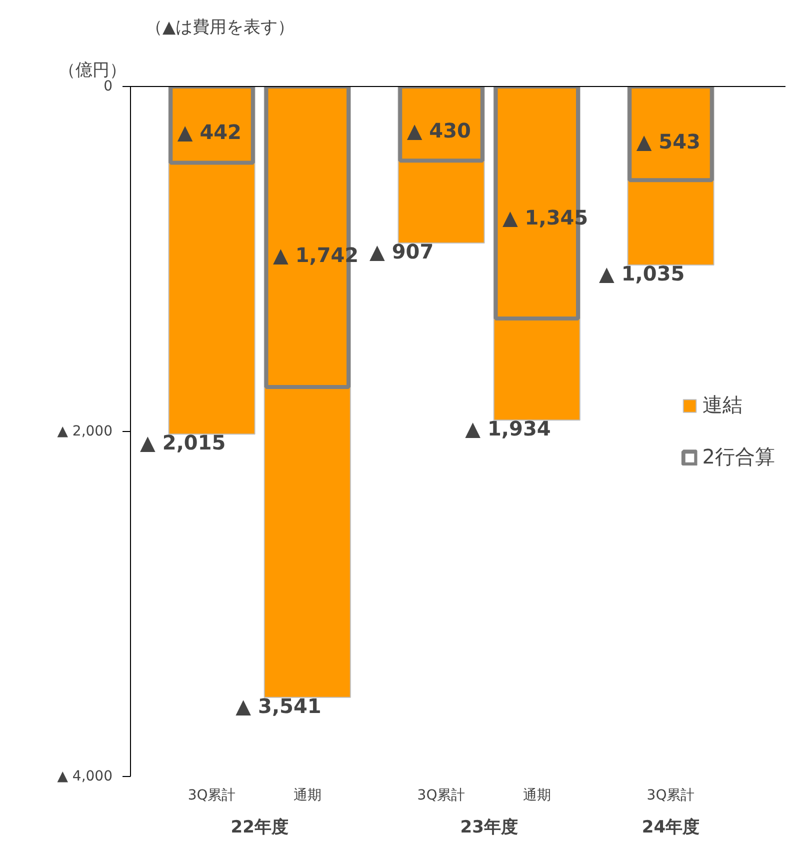 The width and height of the screenshot is (787, 862). Describe the element at coordinates (84, 432) in the screenshot. I see `y-tick-label: ▲ 2,000` at that location.